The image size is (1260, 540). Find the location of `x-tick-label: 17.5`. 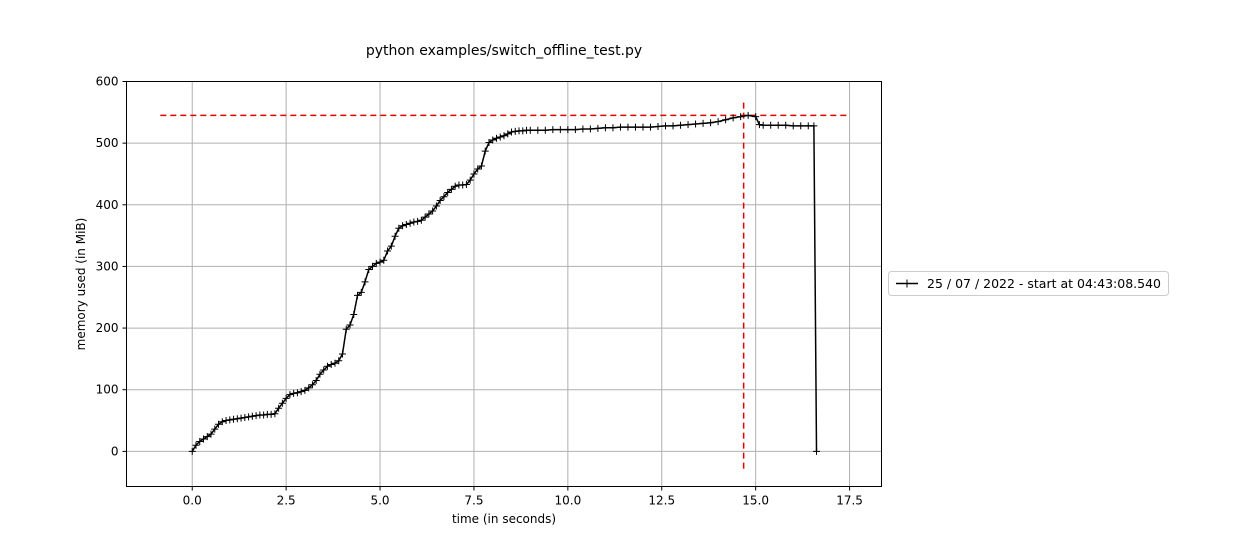

x-tick-label: 17.5 is located at coordinates (849, 501).